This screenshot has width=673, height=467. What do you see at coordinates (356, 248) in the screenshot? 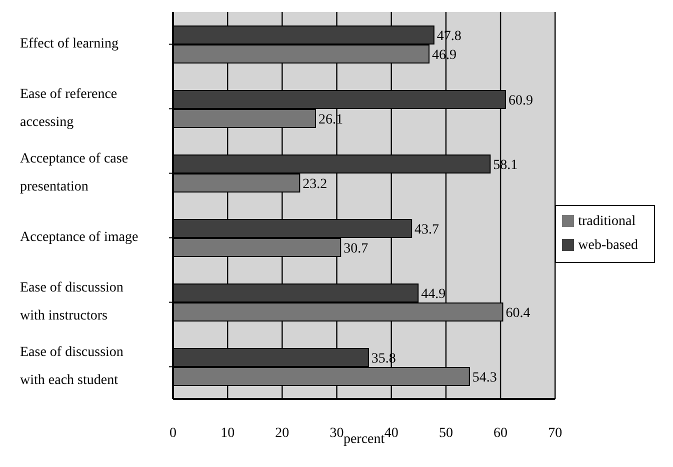
I see `data-label: 30.7` at bounding box center [356, 248].